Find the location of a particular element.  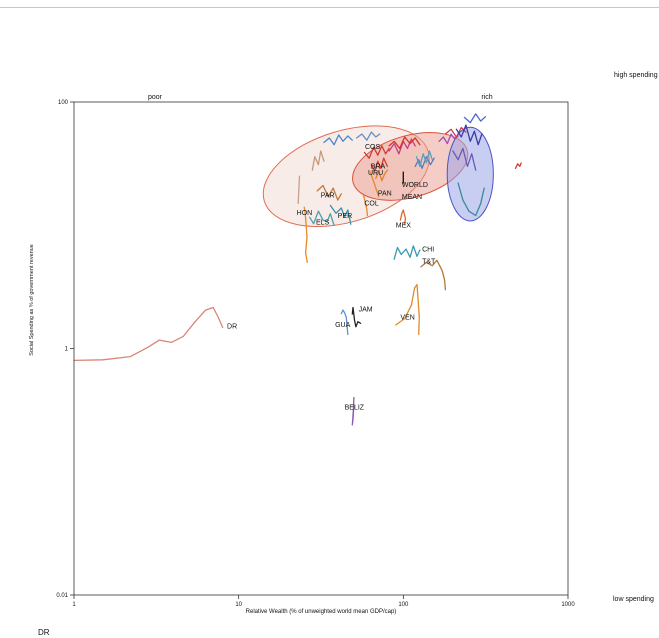

series-line-uru is located at coordinates (382, 175).